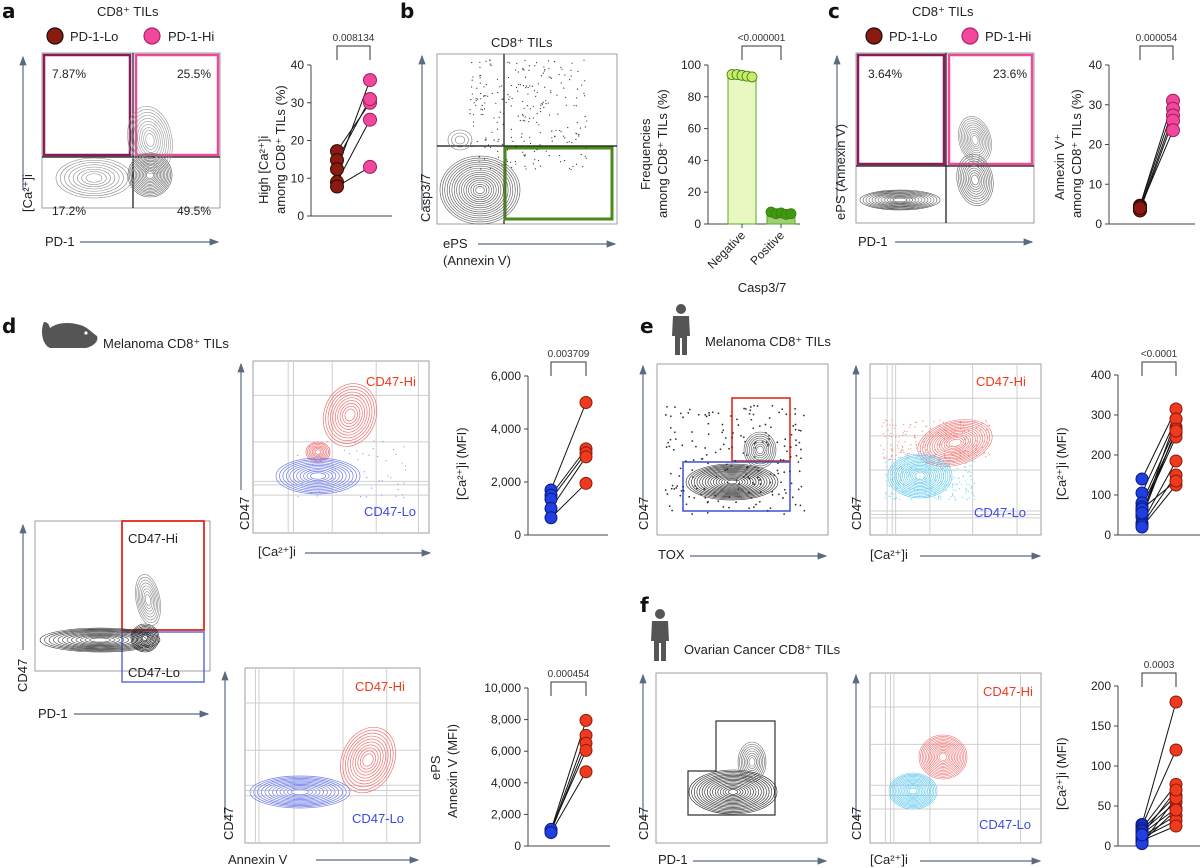 The width and height of the screenshot is (1200, 868). Describe the element at coordinates (547, 761) in the screenshot. I see `paired-plot-d-eps: 0 2,000 4,000 6,000 8,000 10,000 0.000454` at that location.